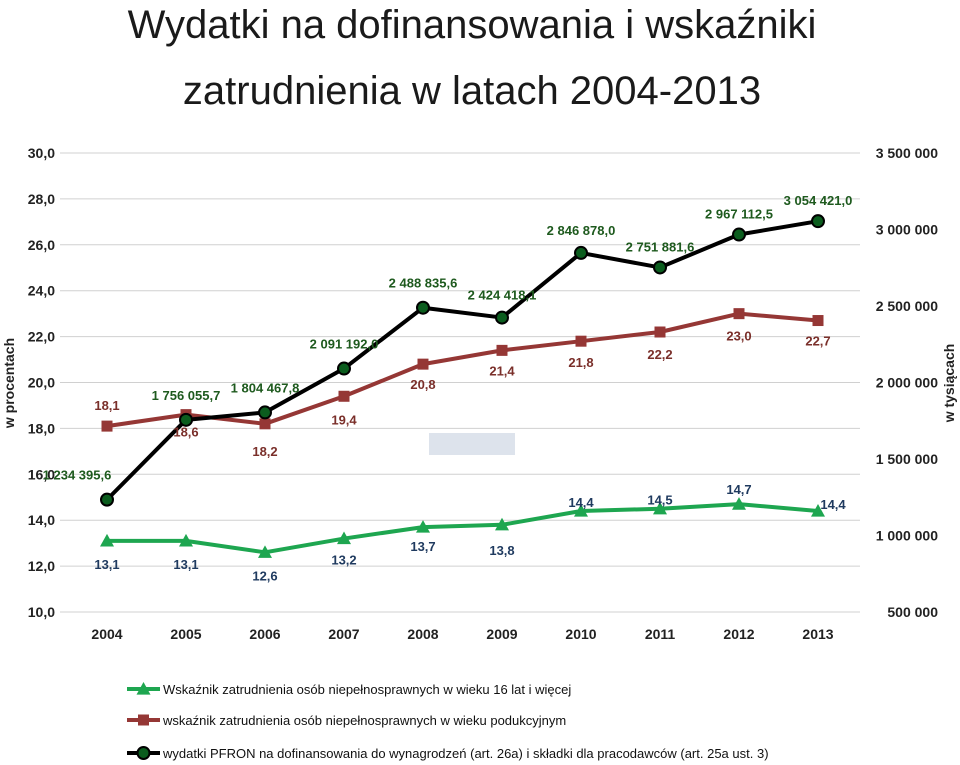  I want to click on x-tick-label: 2005, so click(185, 634).